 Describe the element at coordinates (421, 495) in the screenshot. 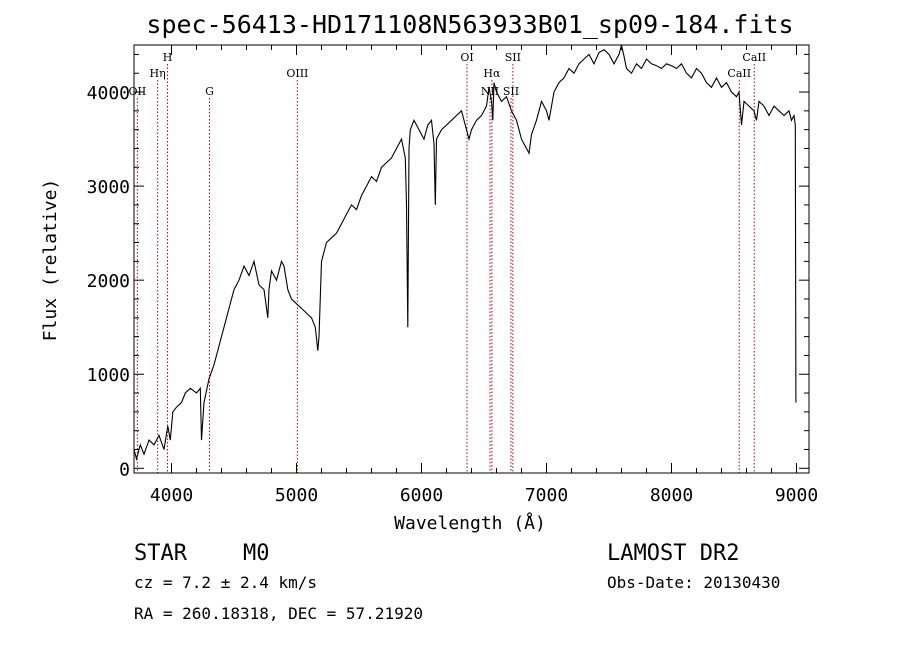

I see `x-tick-label: 6000` at that location.